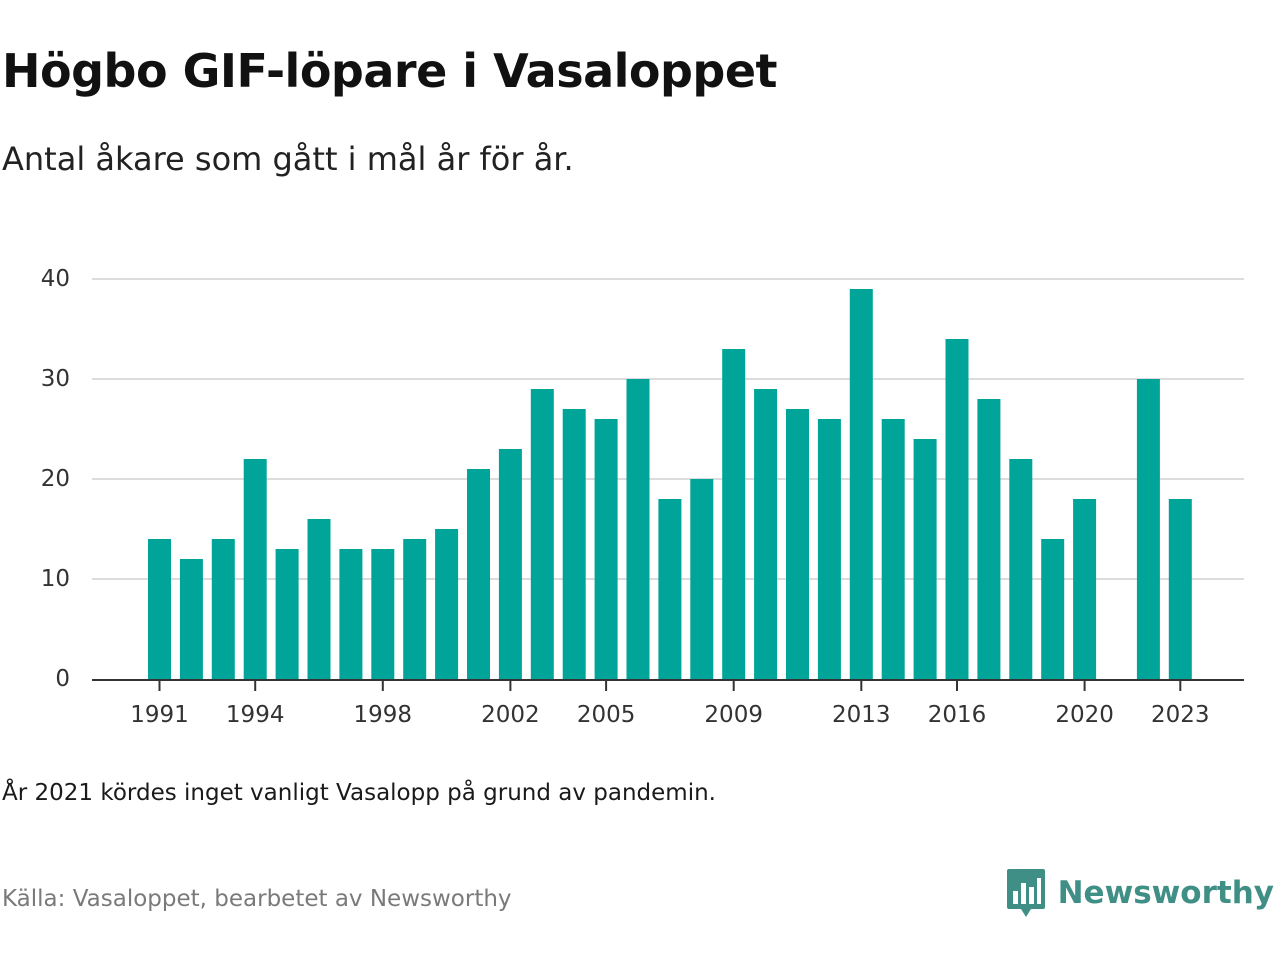  Describe the element at coordinates (1025, 893) in the screenshot. I see `newsworthy-logo-icon` at that location.